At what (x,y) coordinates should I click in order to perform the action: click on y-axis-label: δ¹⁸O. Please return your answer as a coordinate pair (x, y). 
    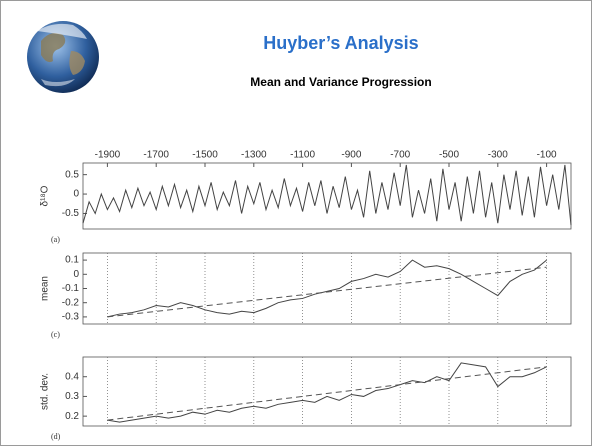
    Looking at the image, I should click on (45, 195).